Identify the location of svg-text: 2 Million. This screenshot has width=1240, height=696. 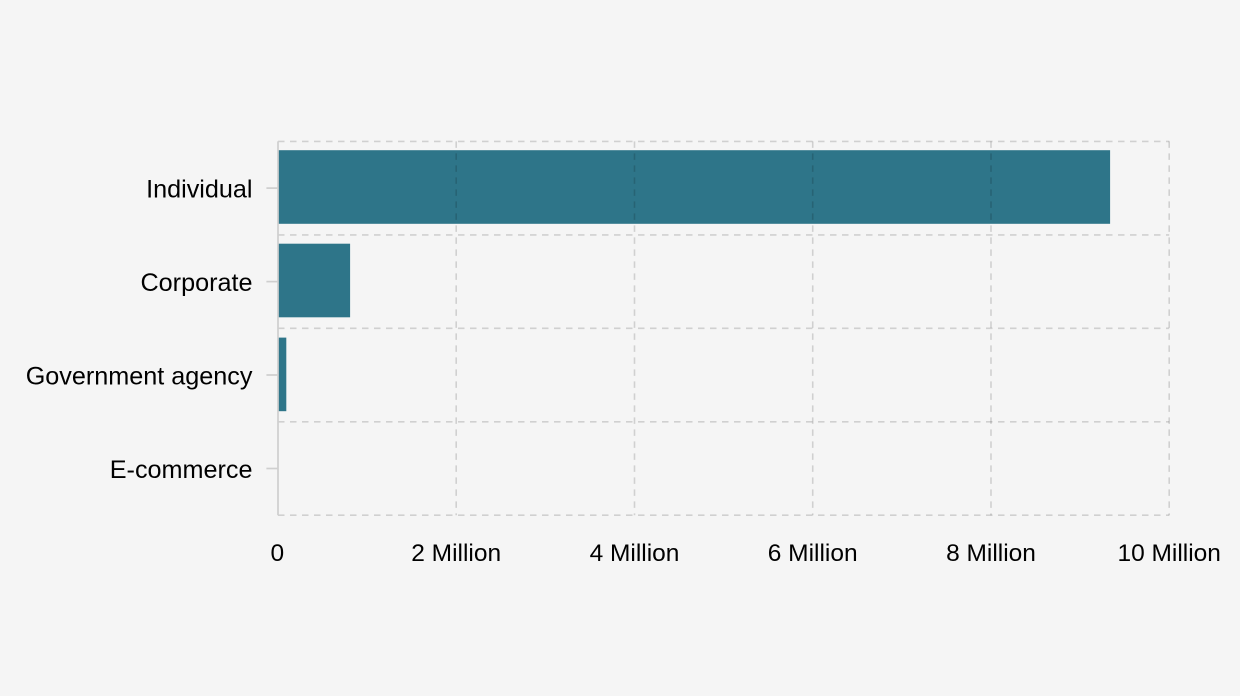
(456, 553).